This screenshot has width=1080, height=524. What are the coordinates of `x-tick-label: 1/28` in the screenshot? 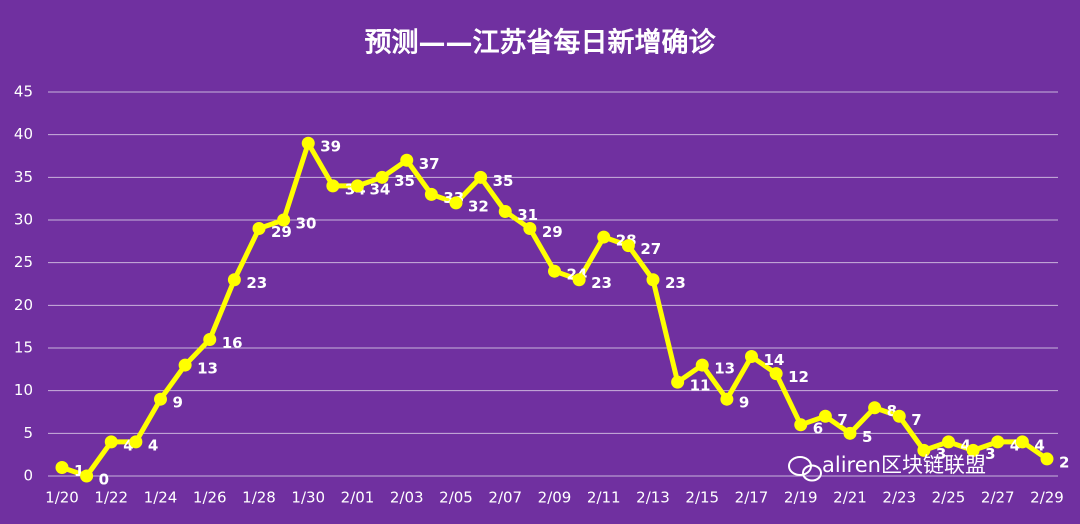 It's located at (259, 498).